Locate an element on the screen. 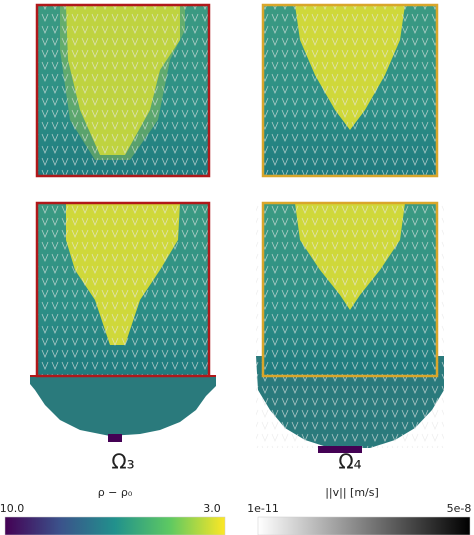  panel-top-right is located at coordinates (350, 90).